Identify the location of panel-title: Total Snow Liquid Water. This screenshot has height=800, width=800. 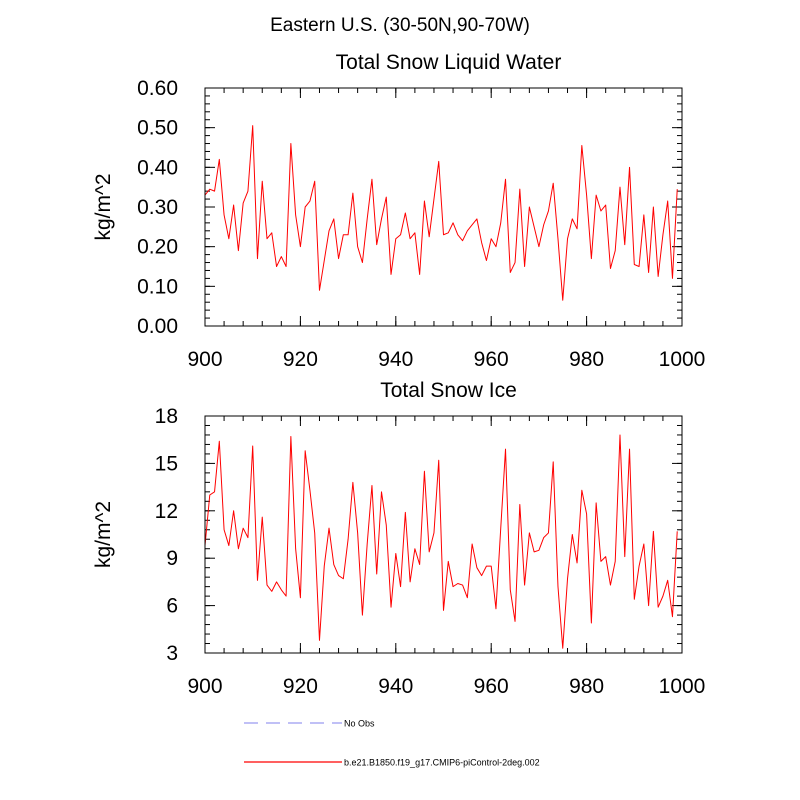
(449, 62).